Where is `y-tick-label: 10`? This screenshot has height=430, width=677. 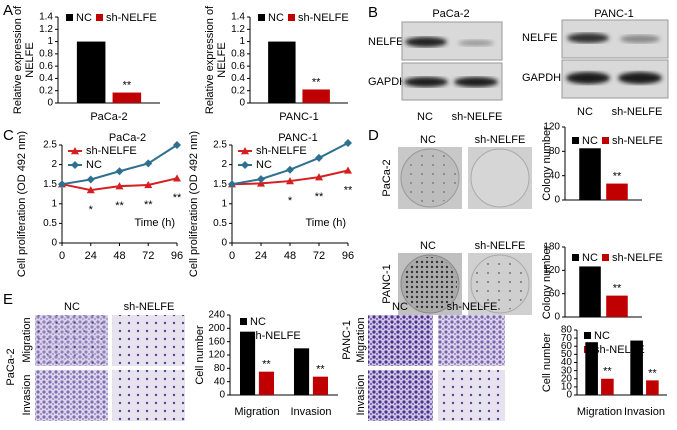 y-tick-label: 10 is located at coordinates (567, 387).